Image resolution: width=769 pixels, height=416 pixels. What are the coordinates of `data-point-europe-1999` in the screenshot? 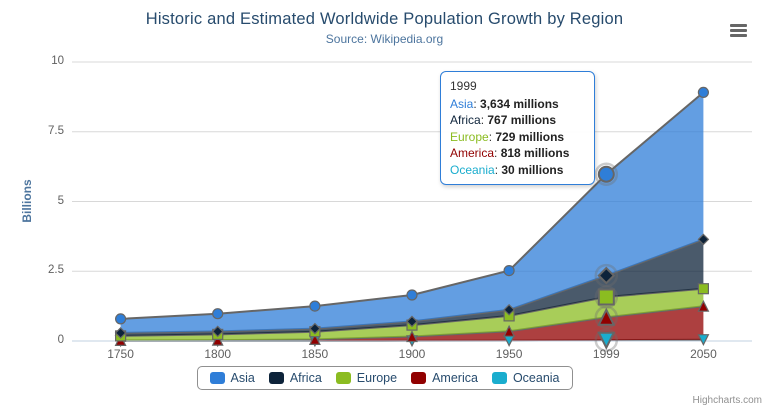 It's located at (606, 297).